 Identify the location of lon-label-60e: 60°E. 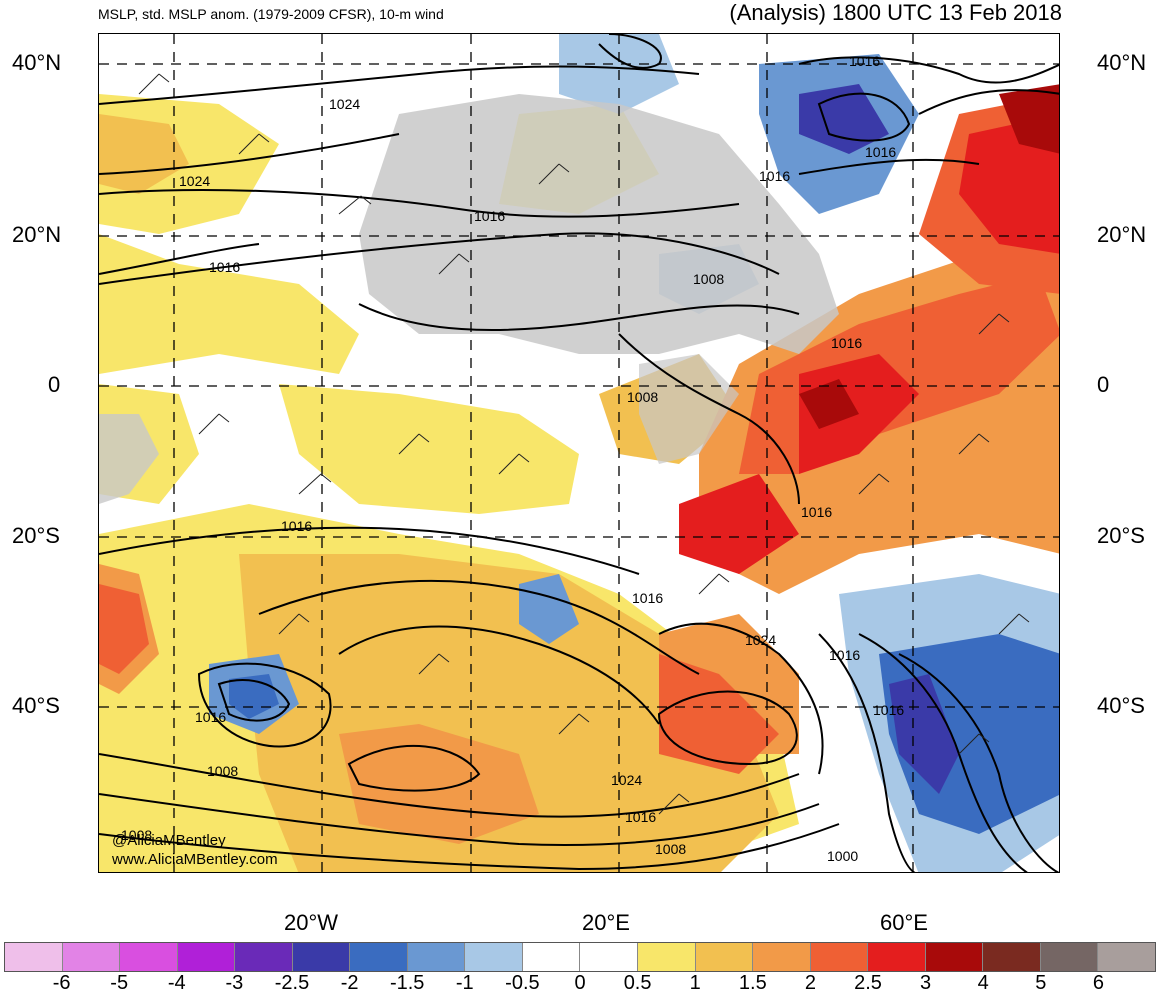
(904, 922).